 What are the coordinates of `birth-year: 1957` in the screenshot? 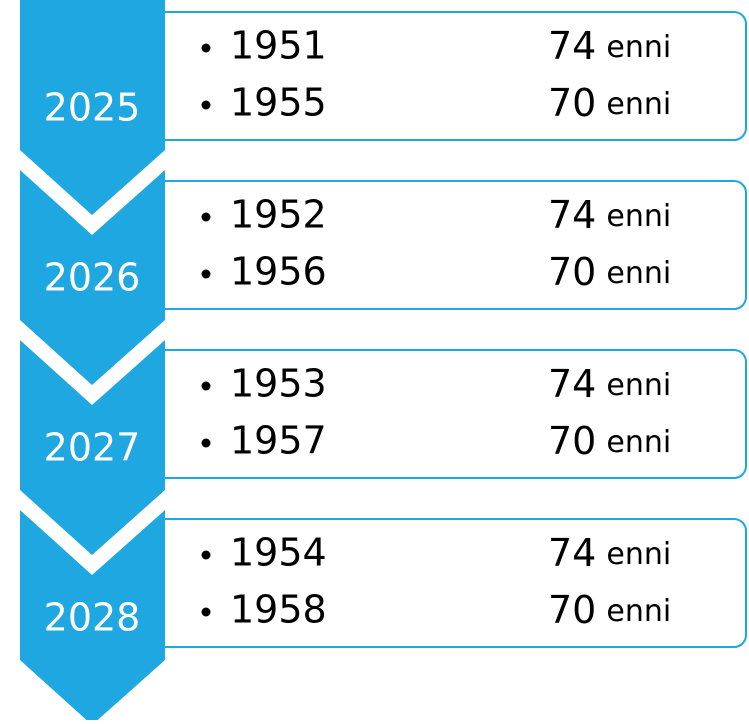 It's located at (278, 441).